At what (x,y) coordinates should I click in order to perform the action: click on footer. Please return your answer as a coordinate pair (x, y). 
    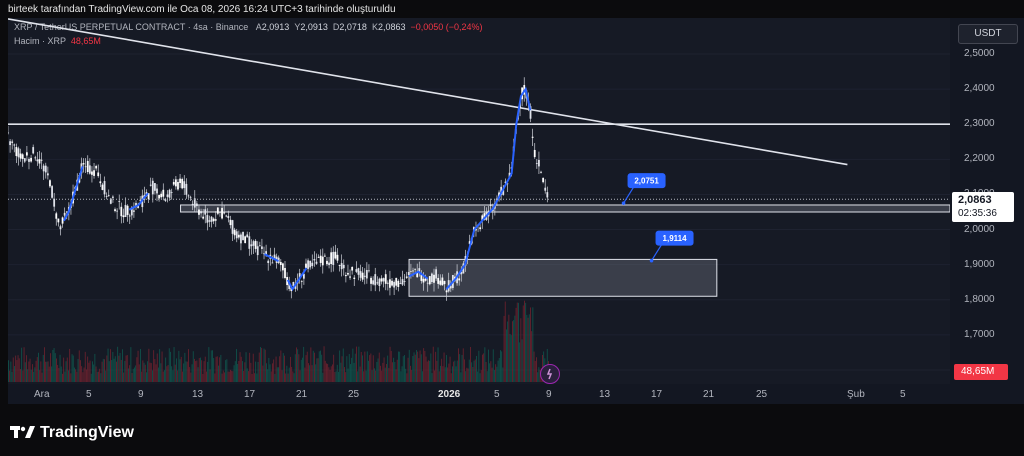
    Looking at the image, I should click on (512, 430).